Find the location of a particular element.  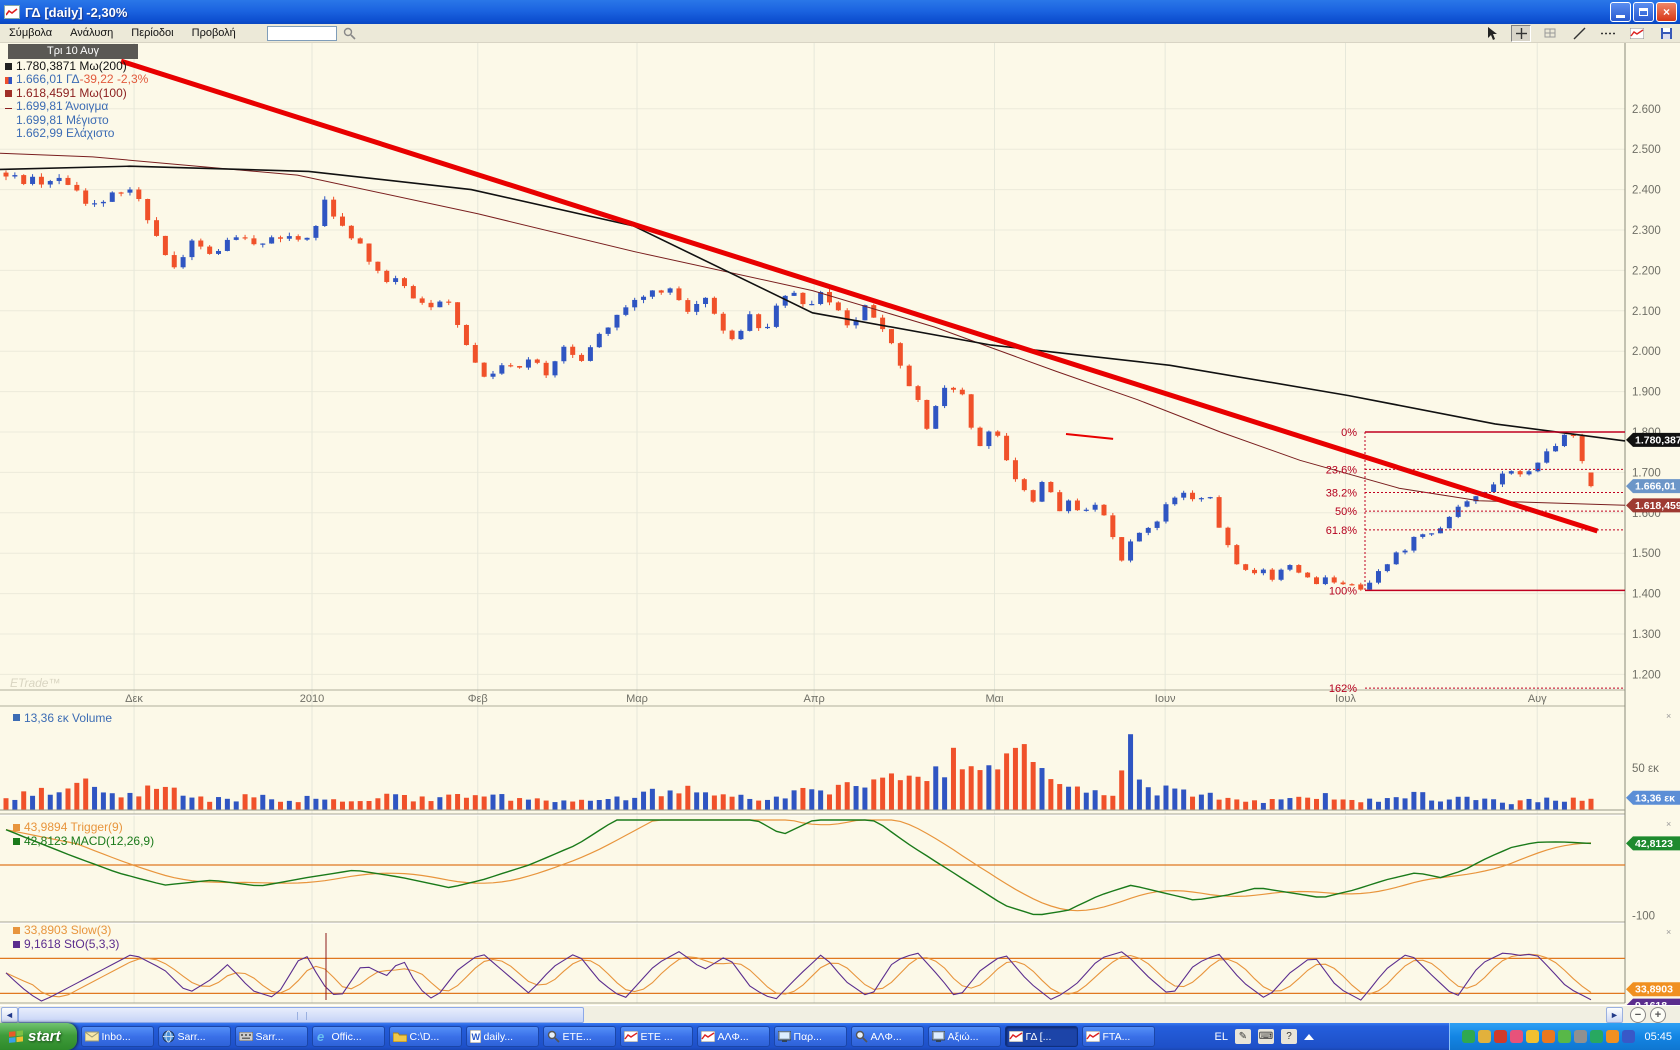

macd-tag: 42,8123 is located at coordinates (1653, 843).